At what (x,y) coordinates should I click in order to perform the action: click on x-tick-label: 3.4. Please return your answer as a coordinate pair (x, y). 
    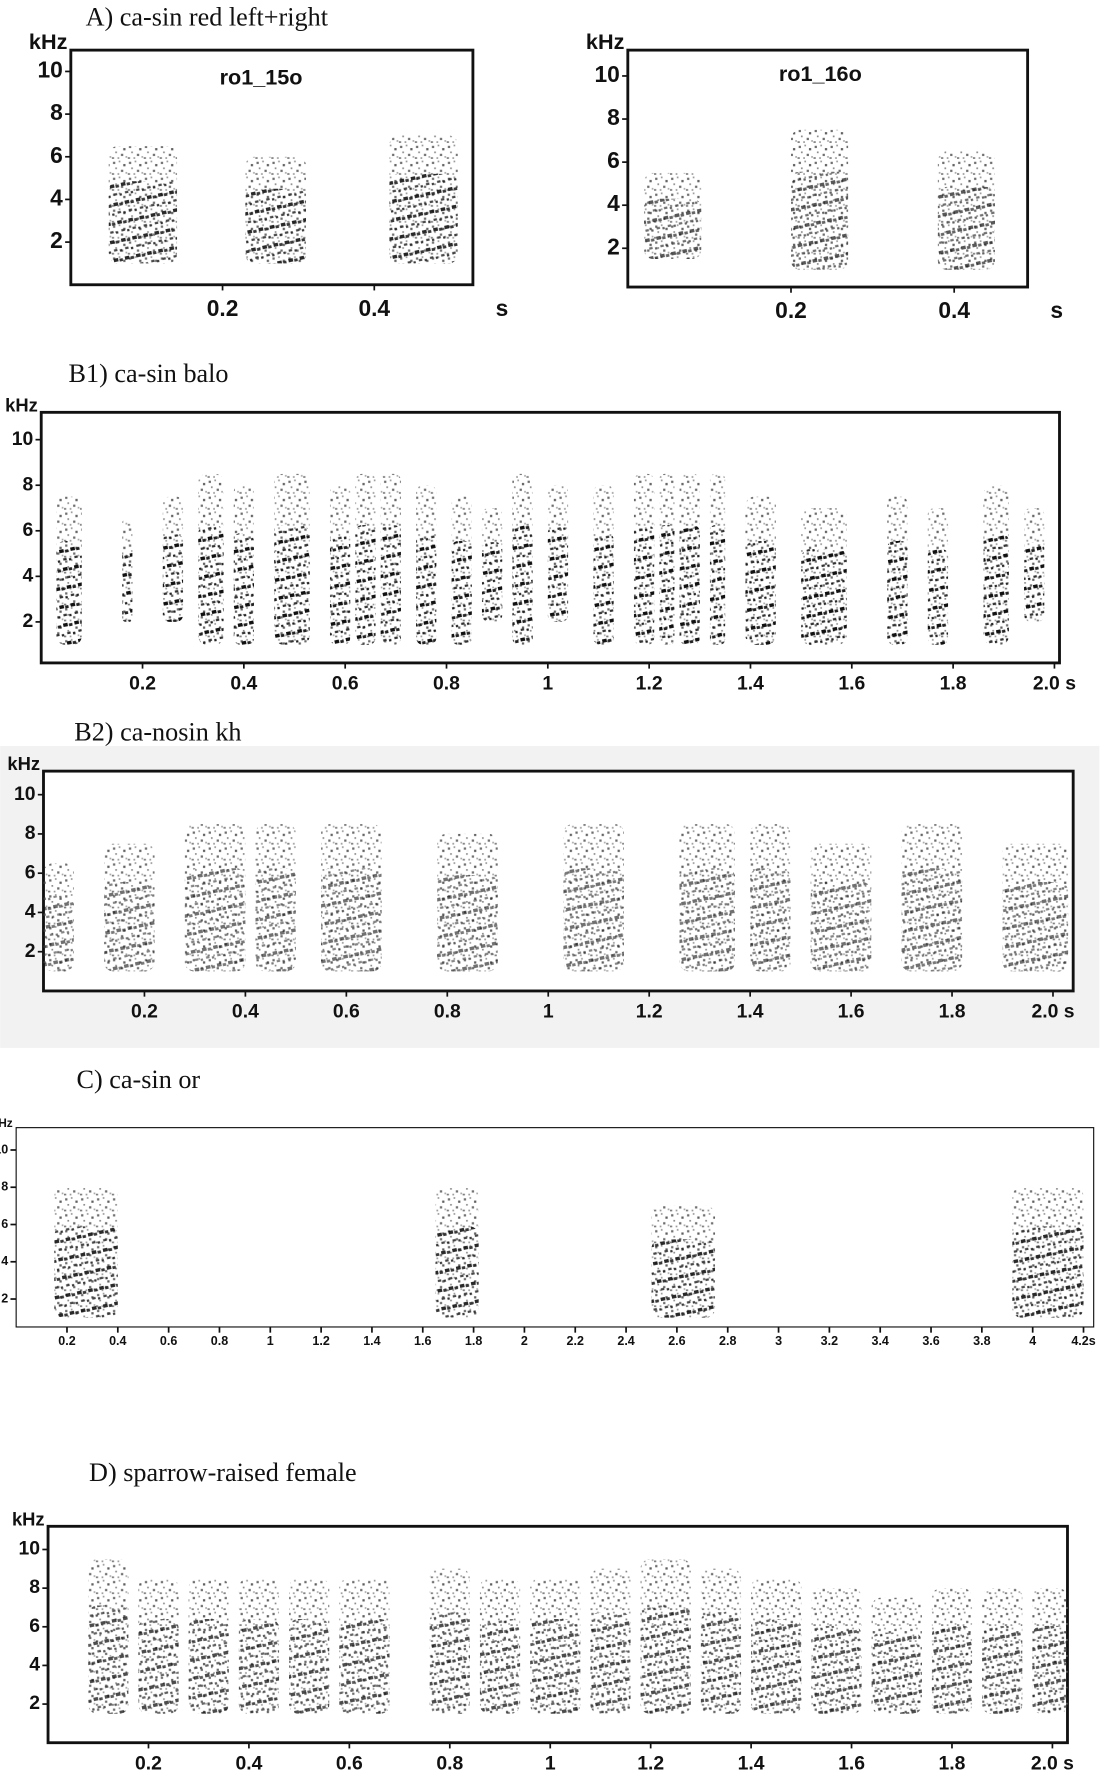
    Looking at the image, I should click on (880, 1341).